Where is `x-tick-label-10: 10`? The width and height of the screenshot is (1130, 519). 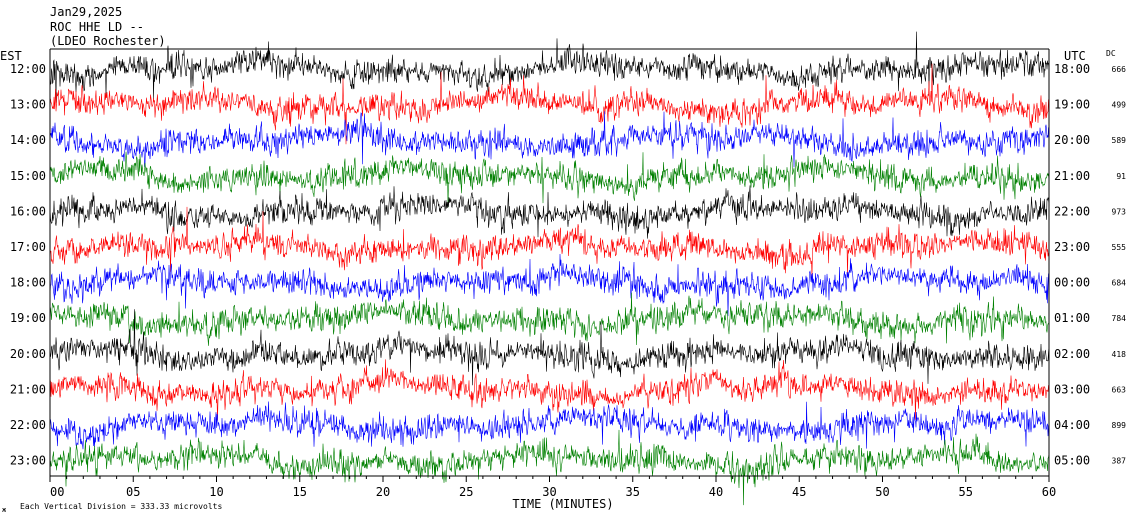 x-tick-label-10: 10 is located at coordinates (216, 492).